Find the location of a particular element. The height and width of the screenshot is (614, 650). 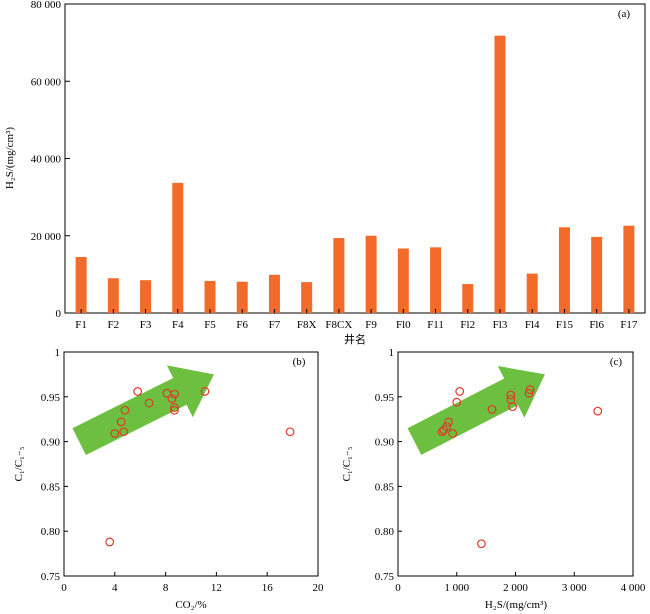

bar-Fl2 is located at coordinates (468, 298).